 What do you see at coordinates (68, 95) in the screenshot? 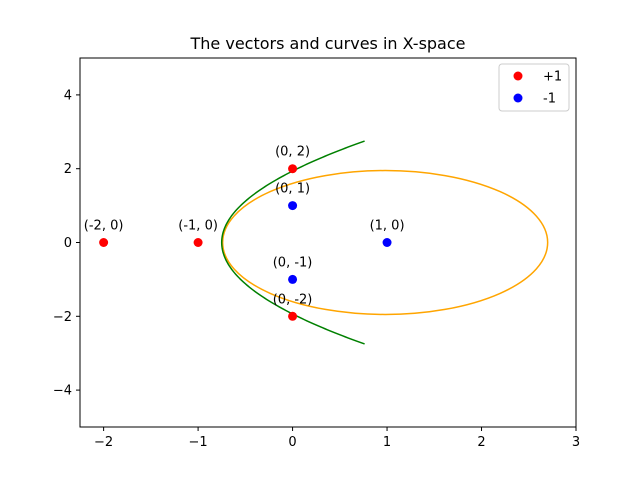
I see `y-tick-label: 4` at bounding box center [68, 95].